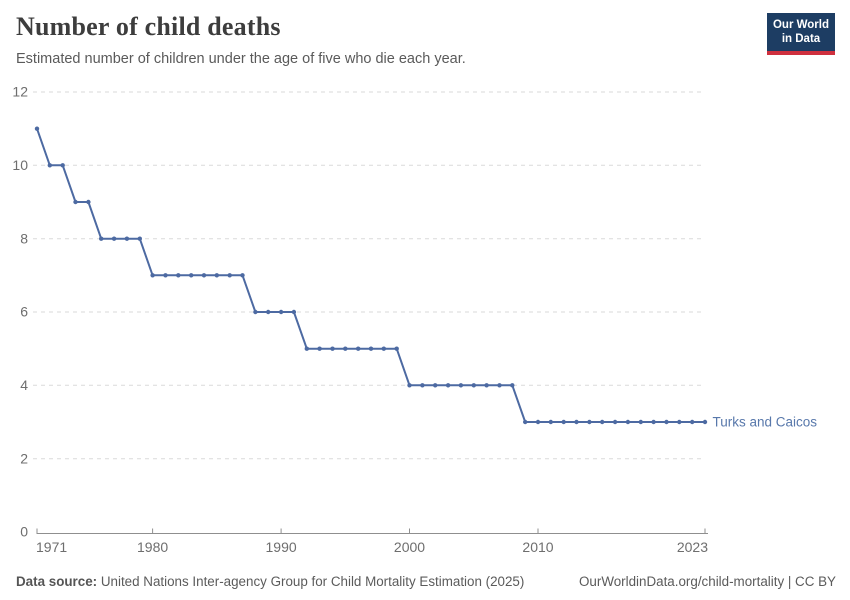  Describe the element at coordinates (20, 165) in the screenshot. I see `y-tick-label: 10` at that location.